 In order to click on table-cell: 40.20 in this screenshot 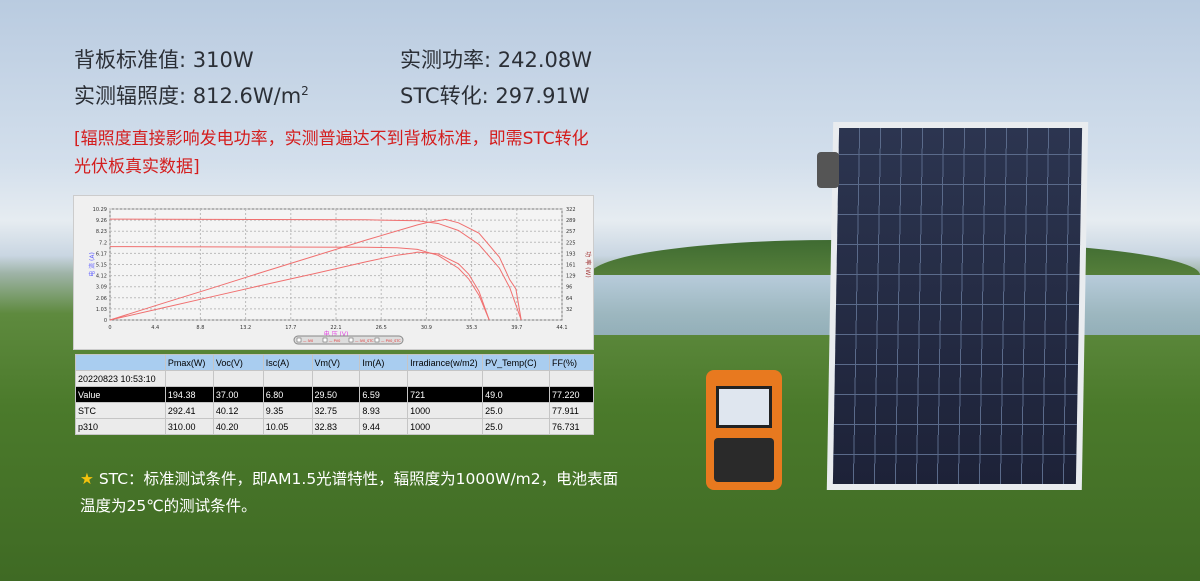, I will do `click(238, 426)`.